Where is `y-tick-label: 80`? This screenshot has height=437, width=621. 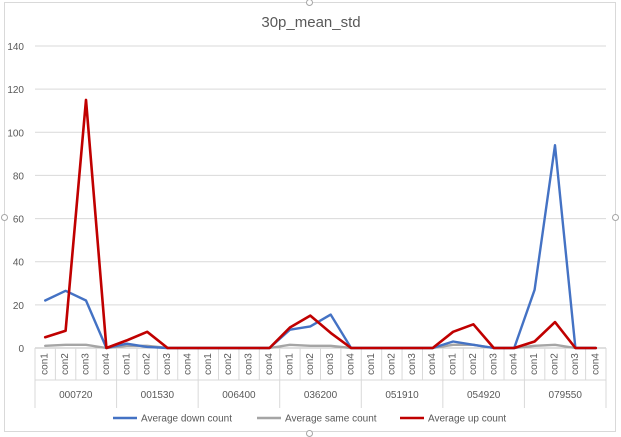
y-tick-label: 80 is located at coordinates (19, 176).